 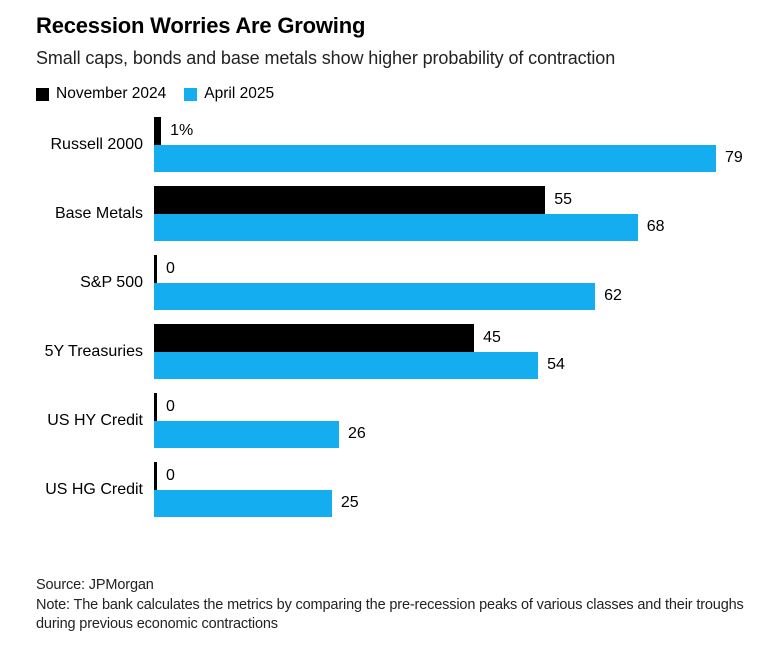 I want to click on chart-row: 5Y Treasuries 45 54, so click(x=387, y=351).